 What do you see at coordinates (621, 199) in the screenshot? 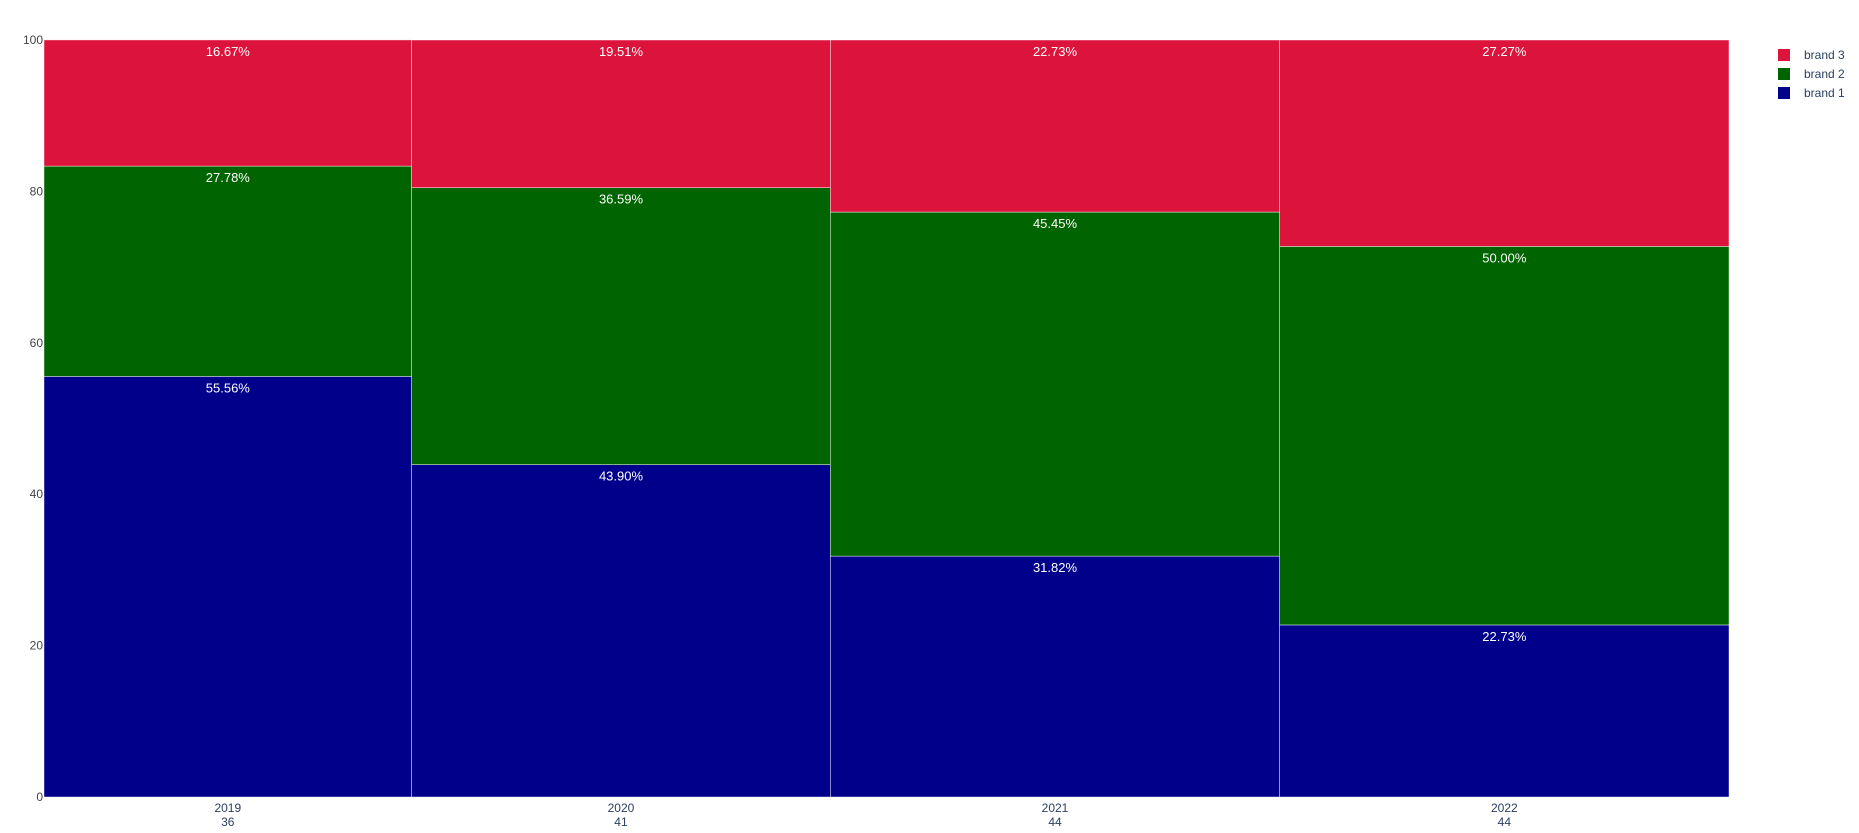
I see `data-label-brand-2-2020: 36.59%` at bounding box center [621, 199].